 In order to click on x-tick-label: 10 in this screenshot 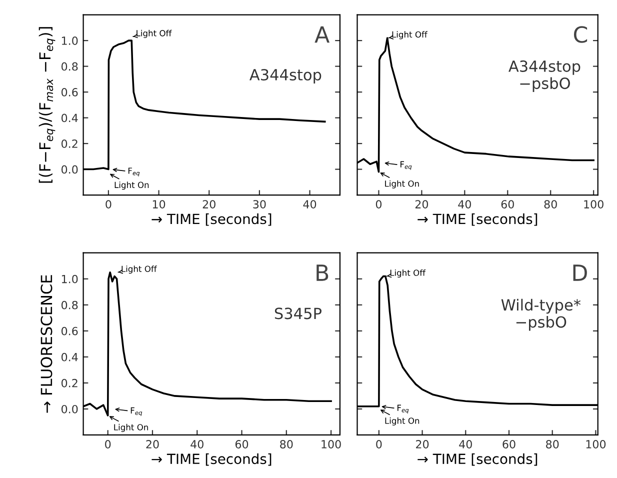, I will do `click(159, 204)`.